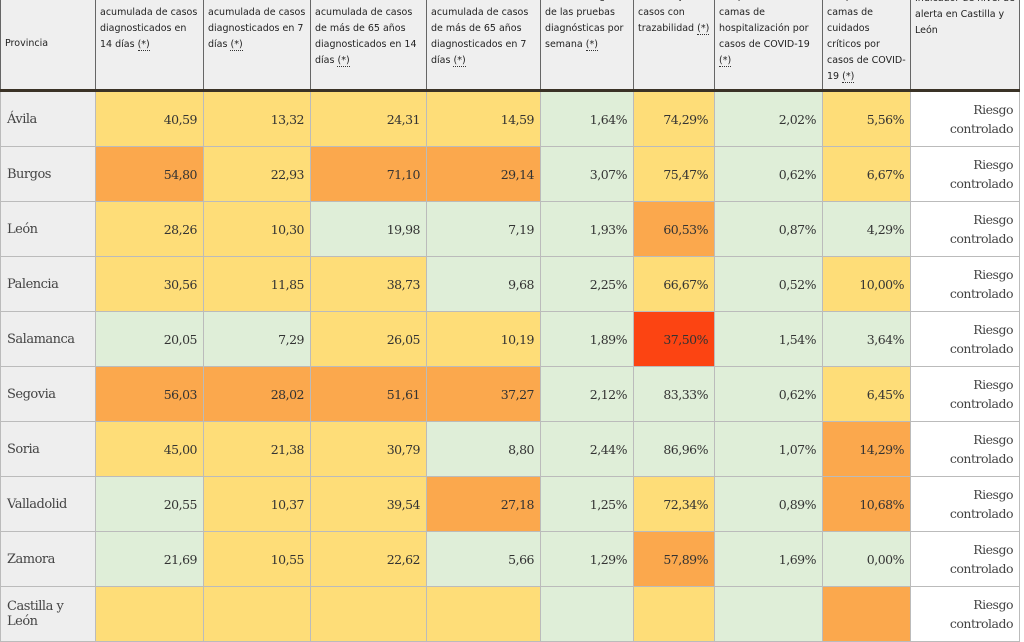  Describe the element at coordinates (257, 394) in the screenshot. I see `indicator-cell: 28,02` at that location.